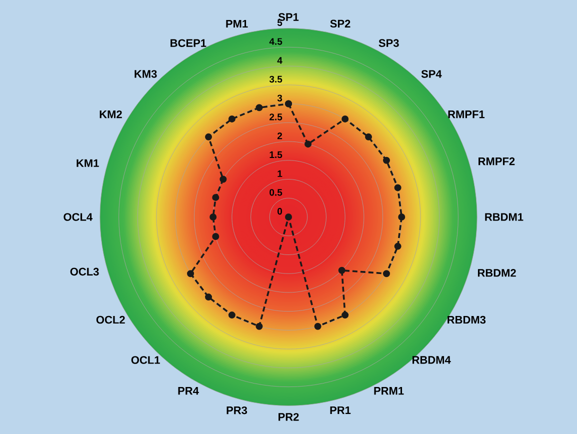 This screenshot has width=577, height=434. Describe the element at coordinates (276, 117) in the screenshot. I see `y-tick-label: 2.5` at that location.